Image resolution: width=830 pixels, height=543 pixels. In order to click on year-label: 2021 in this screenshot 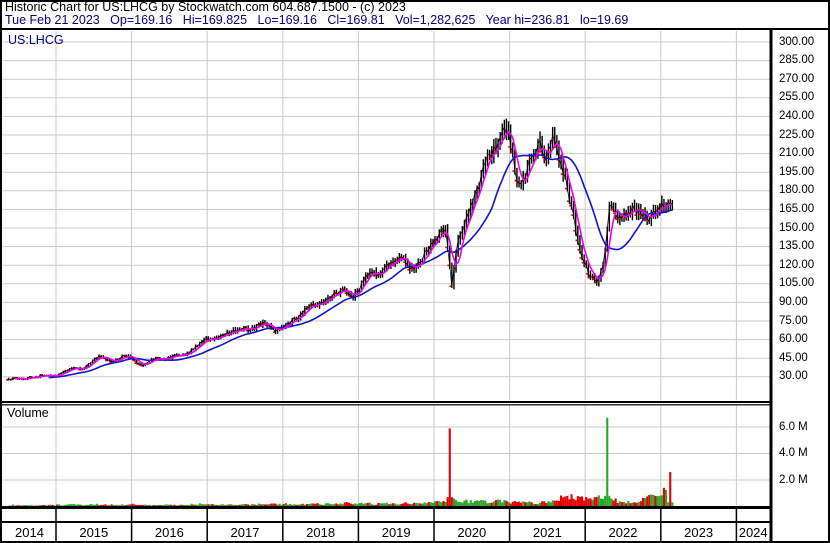, I will do `click(547, 532)`.